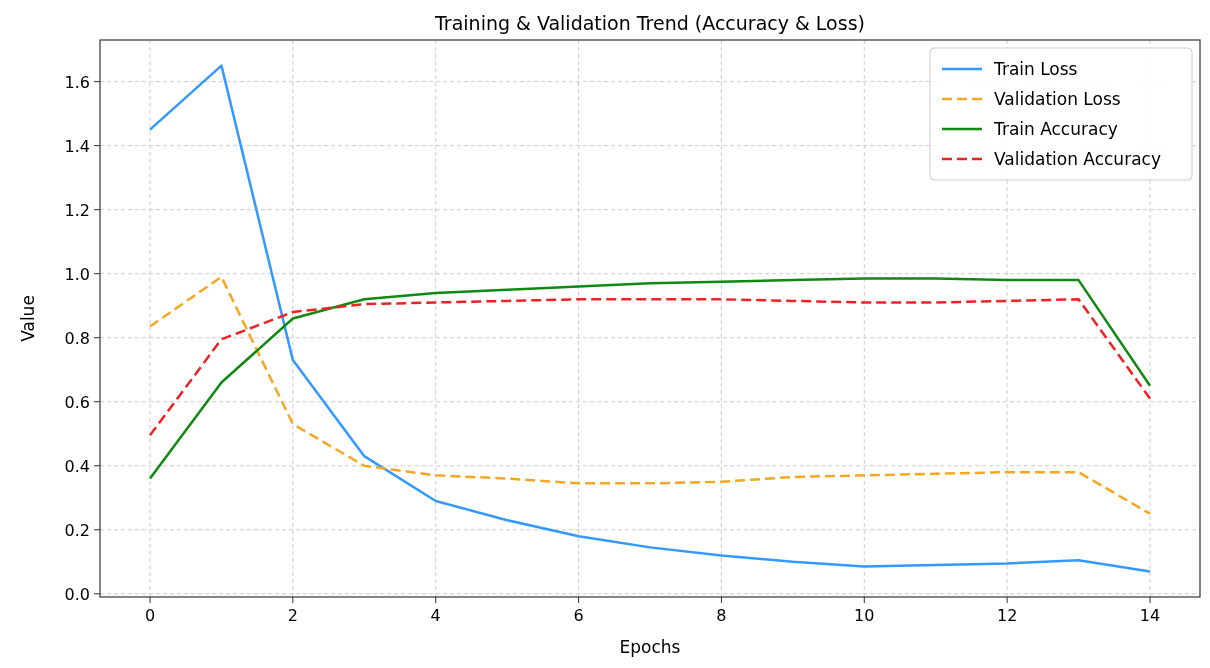  What do you see at coordinates (77, 210) in the screenshot?
I see `y-tick-label: 1.2` at bounding box center [77, 210].